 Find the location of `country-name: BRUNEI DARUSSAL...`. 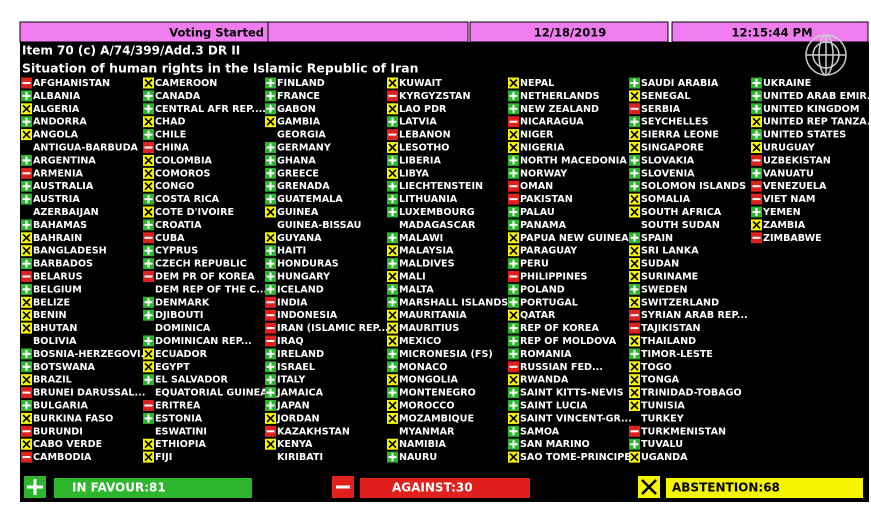

country-name: BRUNEI DARUSSAL... is located at coordinates (89, 393).